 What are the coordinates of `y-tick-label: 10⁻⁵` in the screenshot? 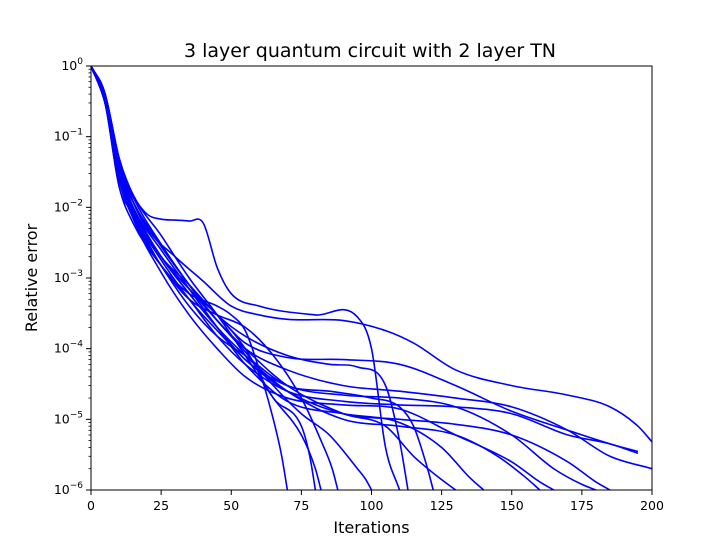 It's located at (68, 418).